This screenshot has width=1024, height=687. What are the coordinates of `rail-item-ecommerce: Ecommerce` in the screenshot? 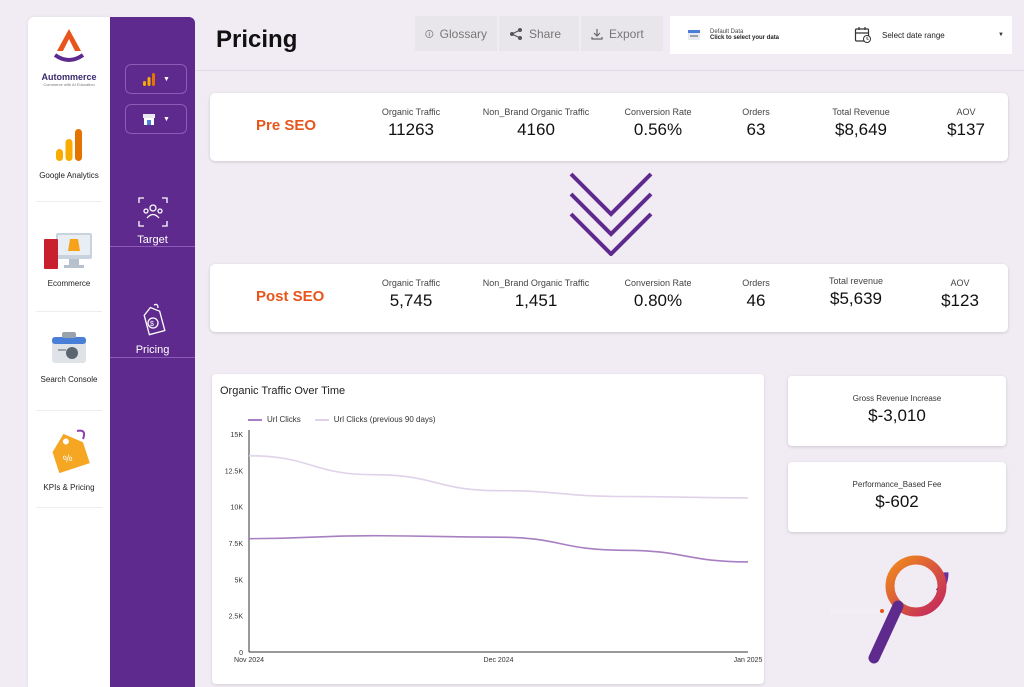 It's located at (69, 259).